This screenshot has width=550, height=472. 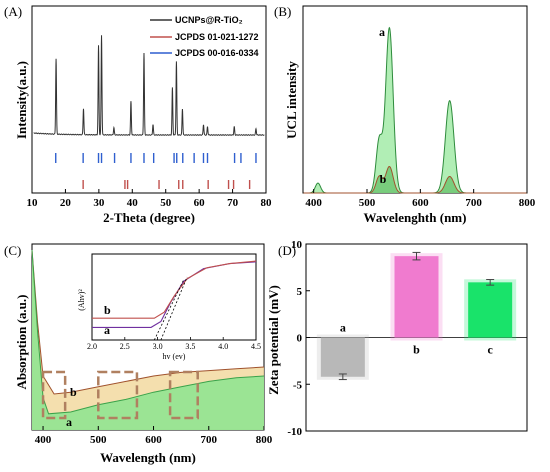 What do you see at coordinates (149, 217) in the screenshot?
I see `panel-a-x-axis-title: 2-Theta (degree)` at bounding box center [149, 217].